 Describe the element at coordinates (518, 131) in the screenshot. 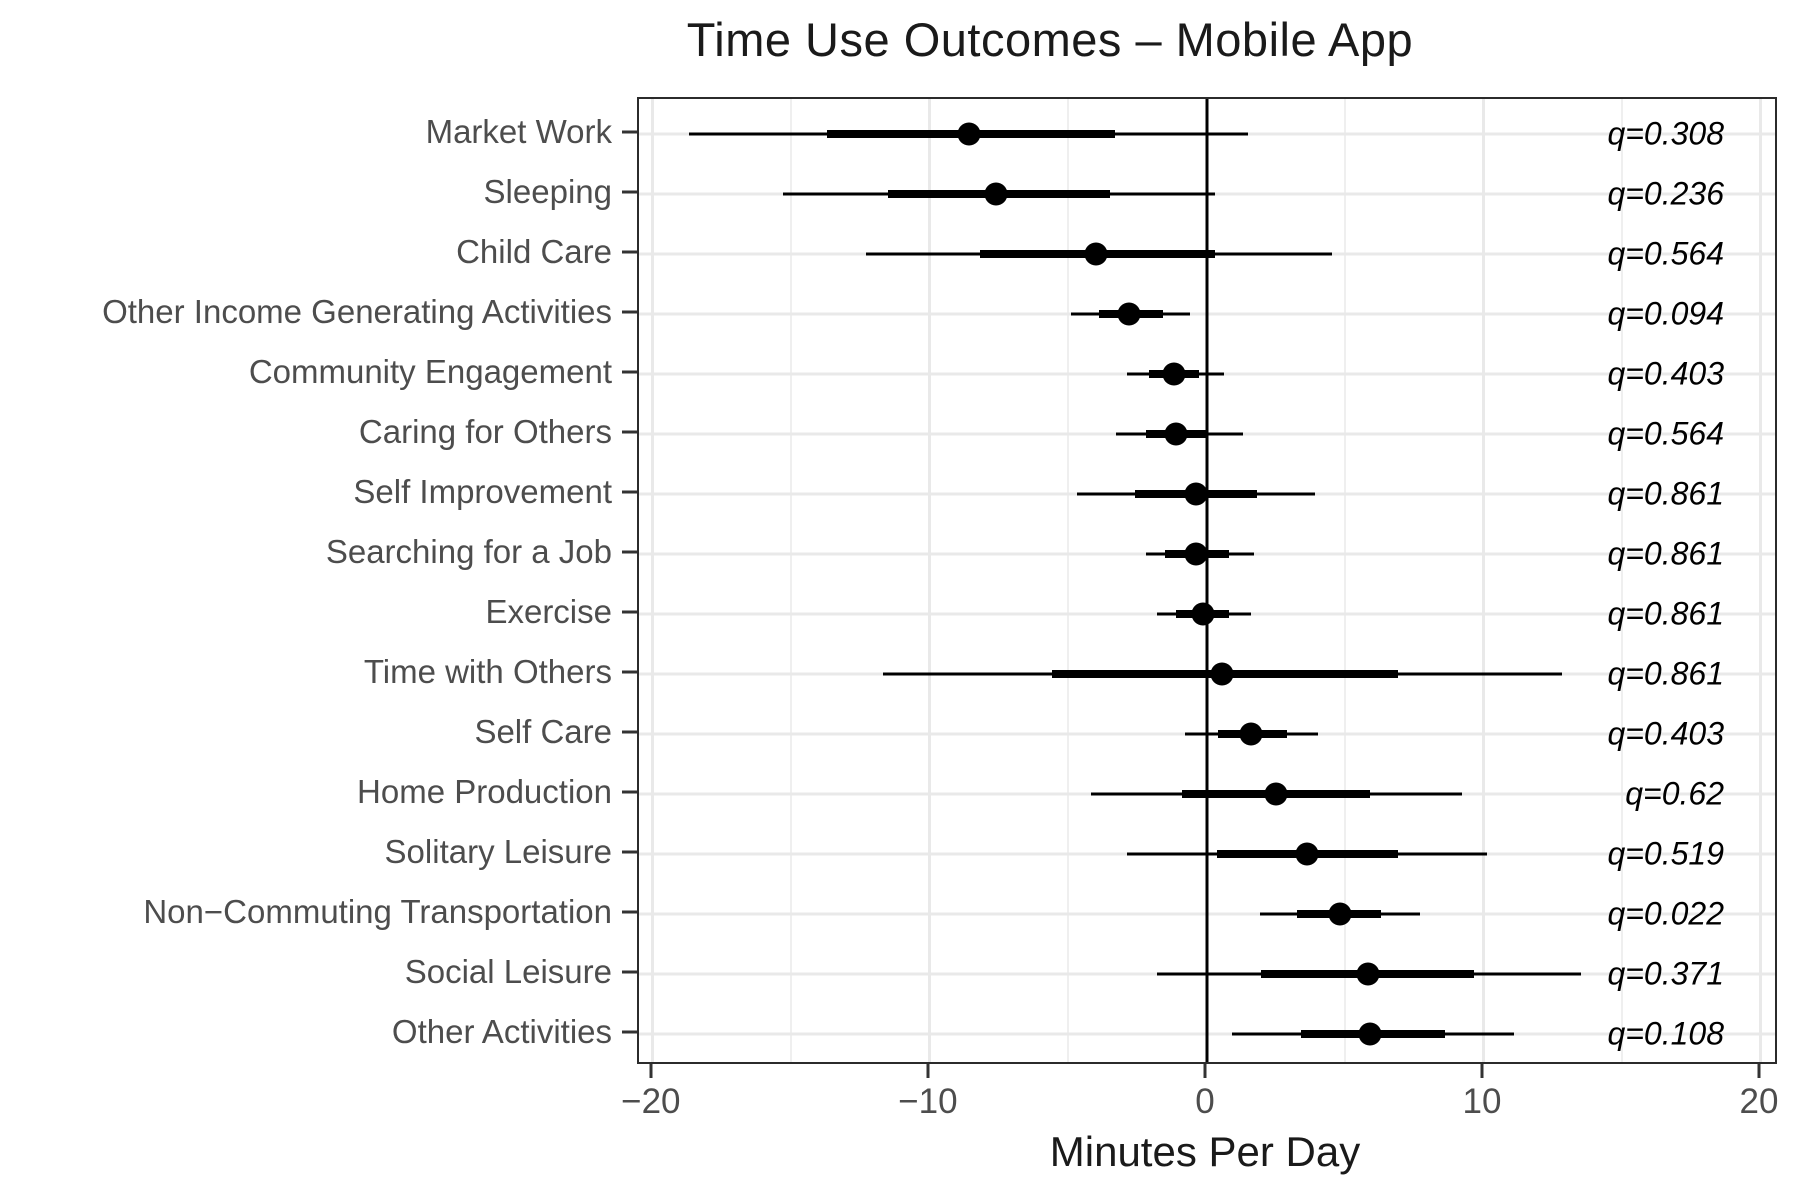

I see `category-label: Market Work` at that location.